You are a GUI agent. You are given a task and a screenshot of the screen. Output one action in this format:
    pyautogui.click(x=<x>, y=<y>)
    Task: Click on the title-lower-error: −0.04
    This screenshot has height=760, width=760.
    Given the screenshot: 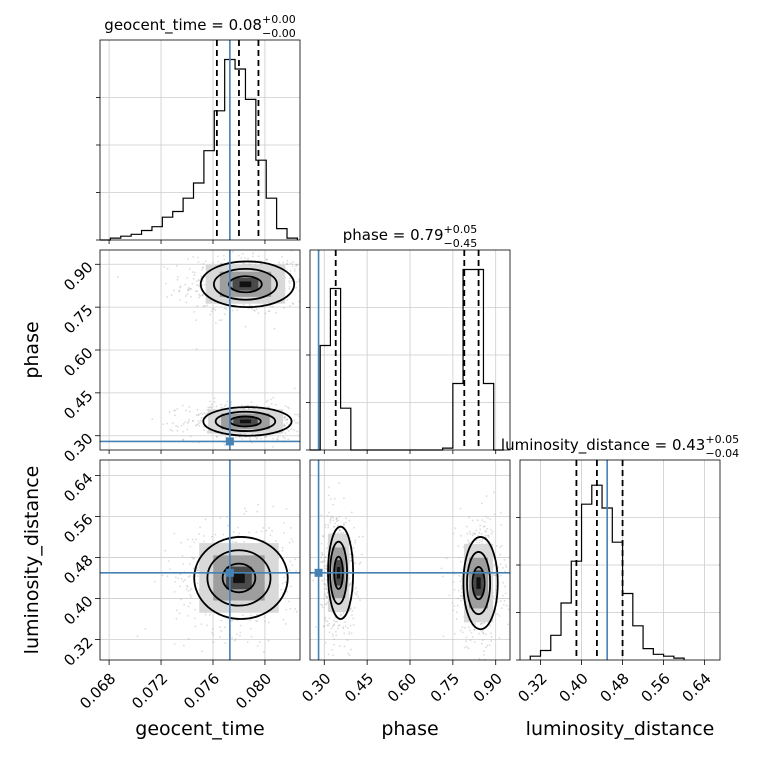 What is the action you would take?
    pyautogui.click(x=722, y=453)
    